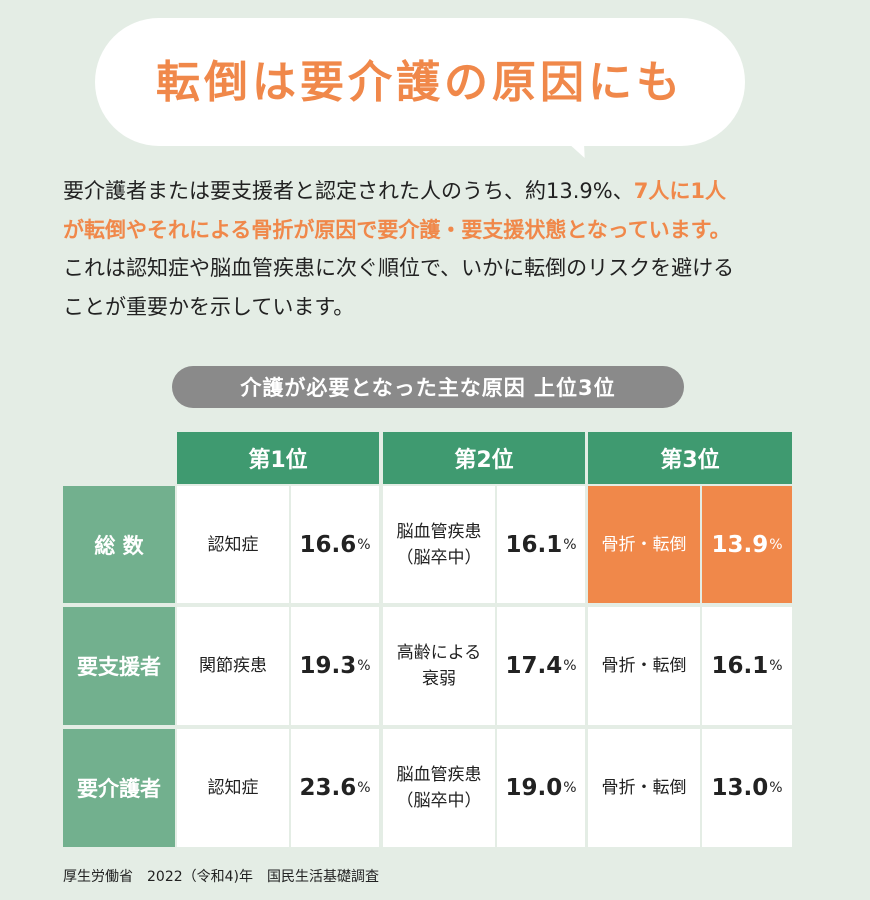  Describe the element at coordinates (348, 191) in the screenshot. I see `intro-text-1: 要介護者または要支援者と認定された人のうち、約13.9%、` at that location.